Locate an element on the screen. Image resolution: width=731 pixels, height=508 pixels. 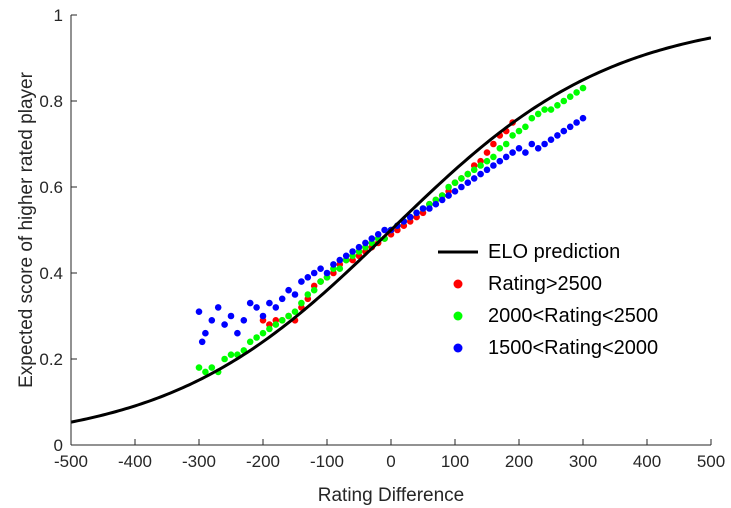
legend-label: ELO prediction is located at coordinates (554, 252).